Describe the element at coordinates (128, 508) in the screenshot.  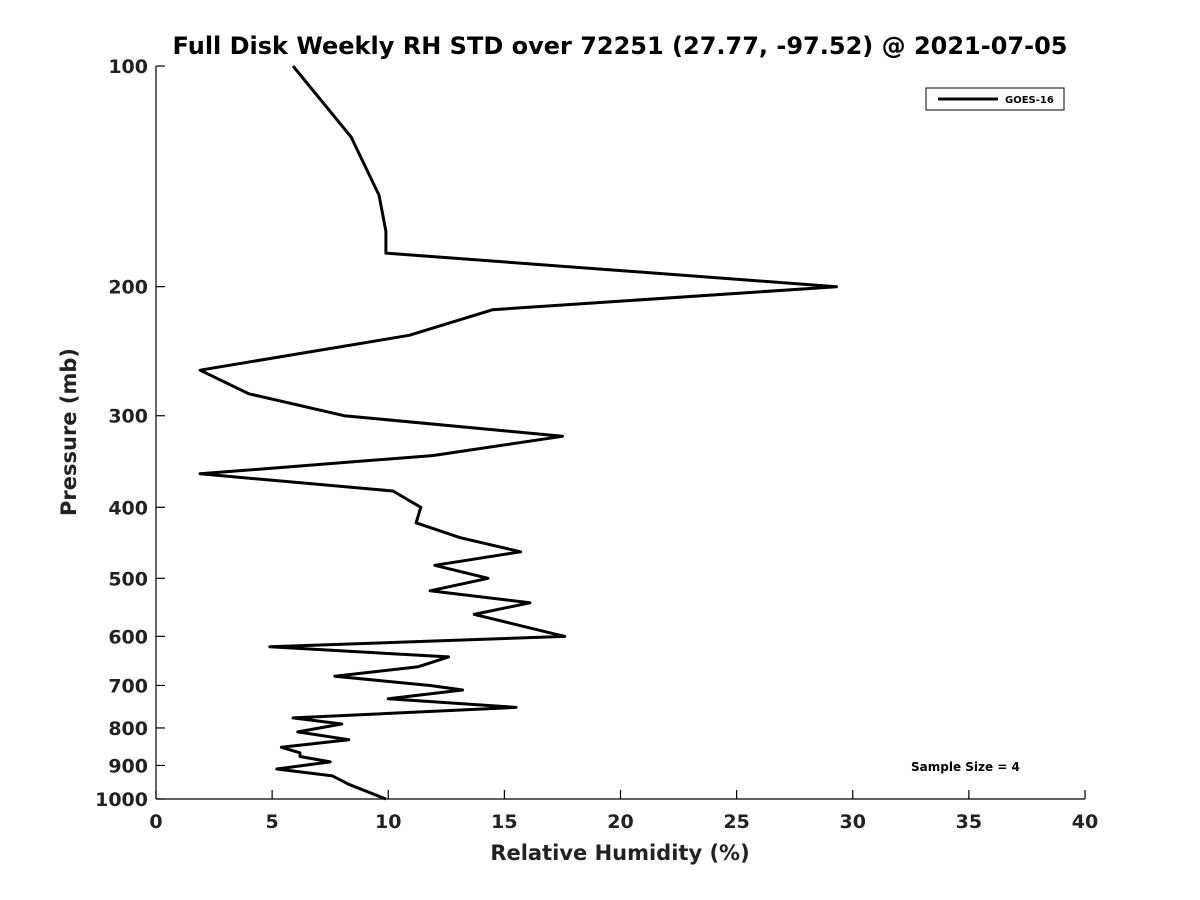
I see `y-tick-label: 400` at that location.